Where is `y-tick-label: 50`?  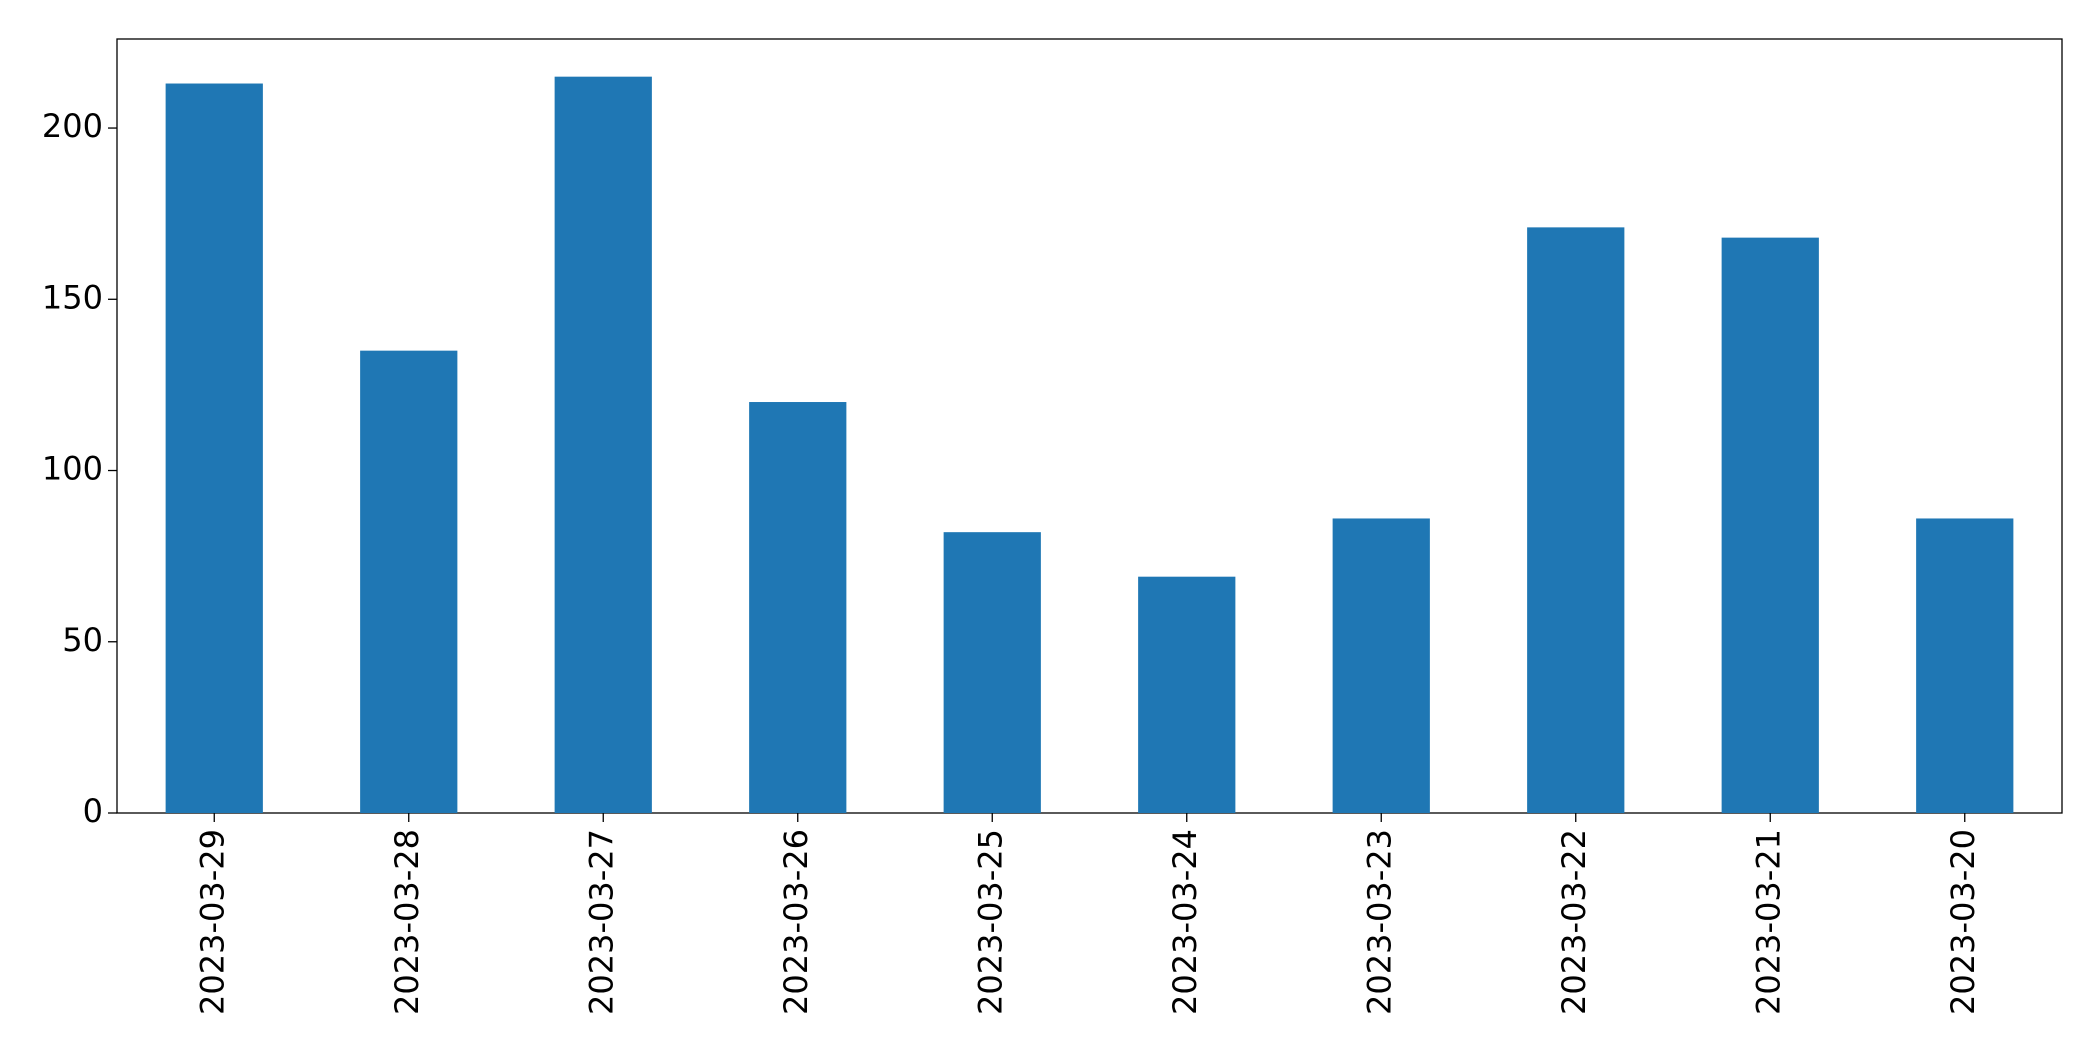
y-tick-label: 50 is located at coordinates (82, 640).